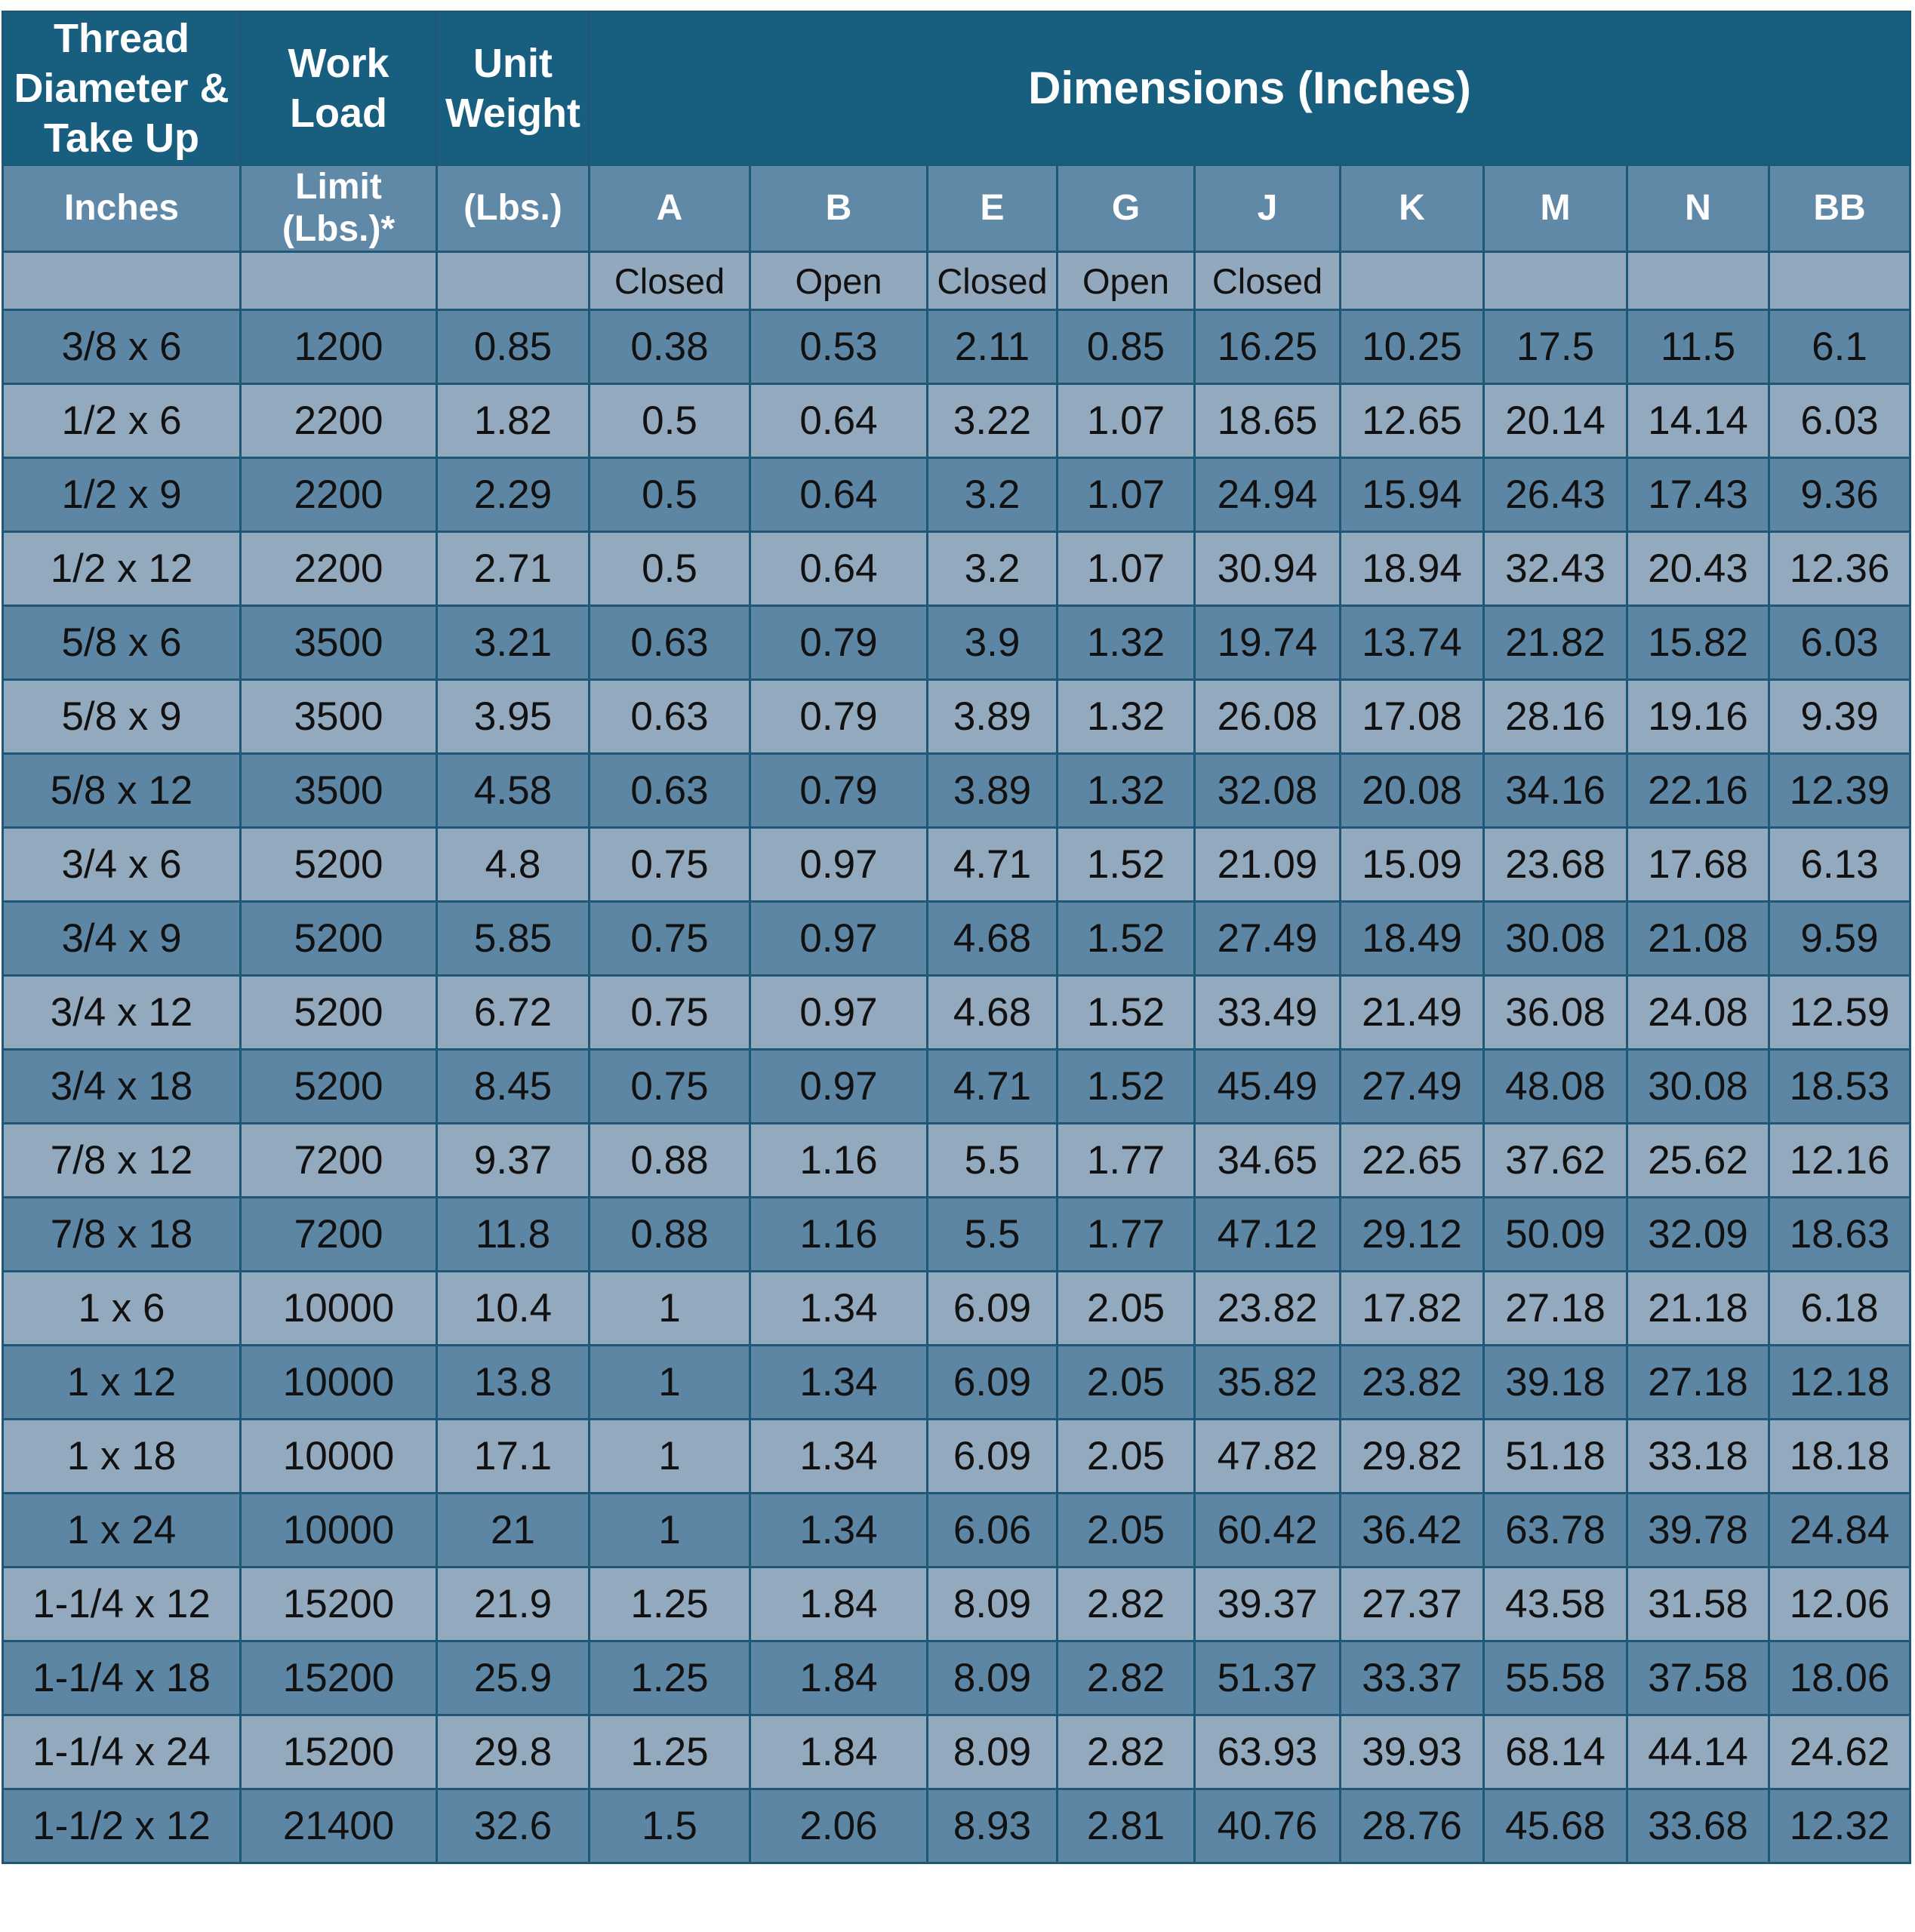 This screenshot has width=1915, height=1932. I want to click on table-cell: 1-1/4 x 18, so click(122, 1678).